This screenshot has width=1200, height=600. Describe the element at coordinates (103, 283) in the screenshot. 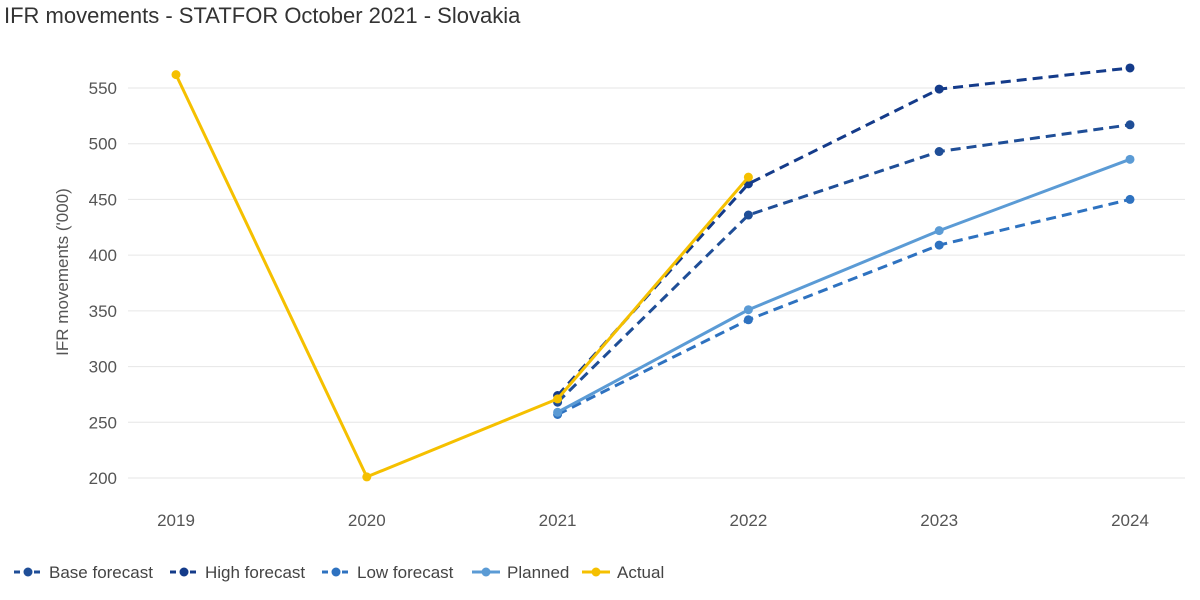

I see `y-axis-ticks: 200 250 300 350 400 450 500 550` at that location.